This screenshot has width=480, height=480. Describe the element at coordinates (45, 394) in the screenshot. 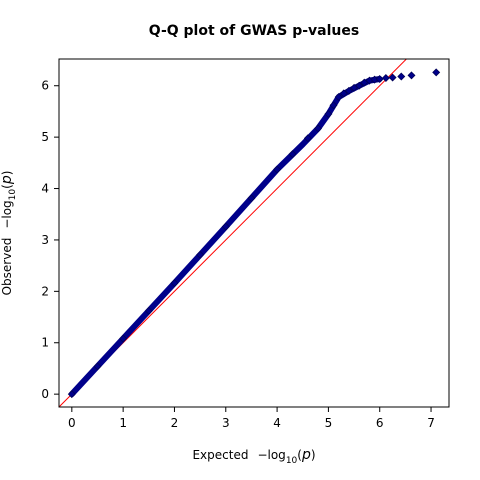

I see `y-tick-label: 0` at that location.